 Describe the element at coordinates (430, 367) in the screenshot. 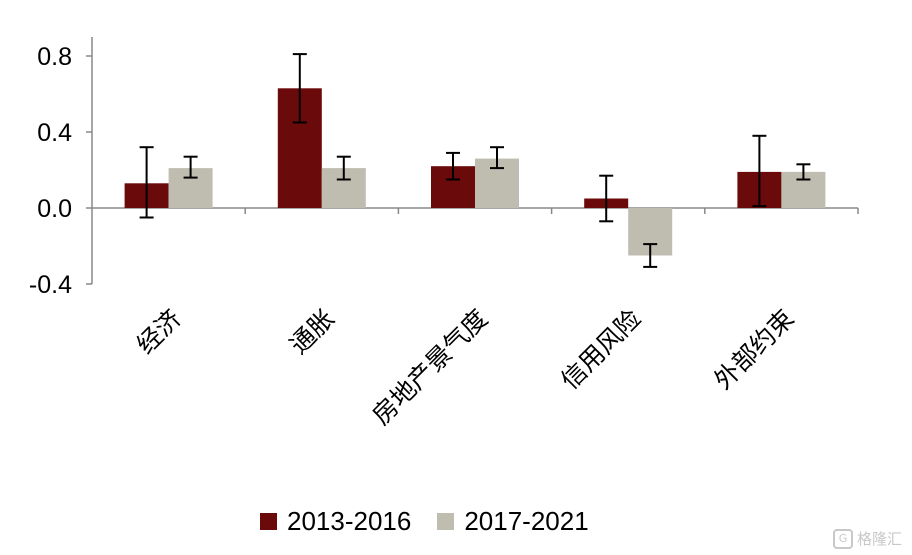

I see `category-label: 房地产景气度` at that location.